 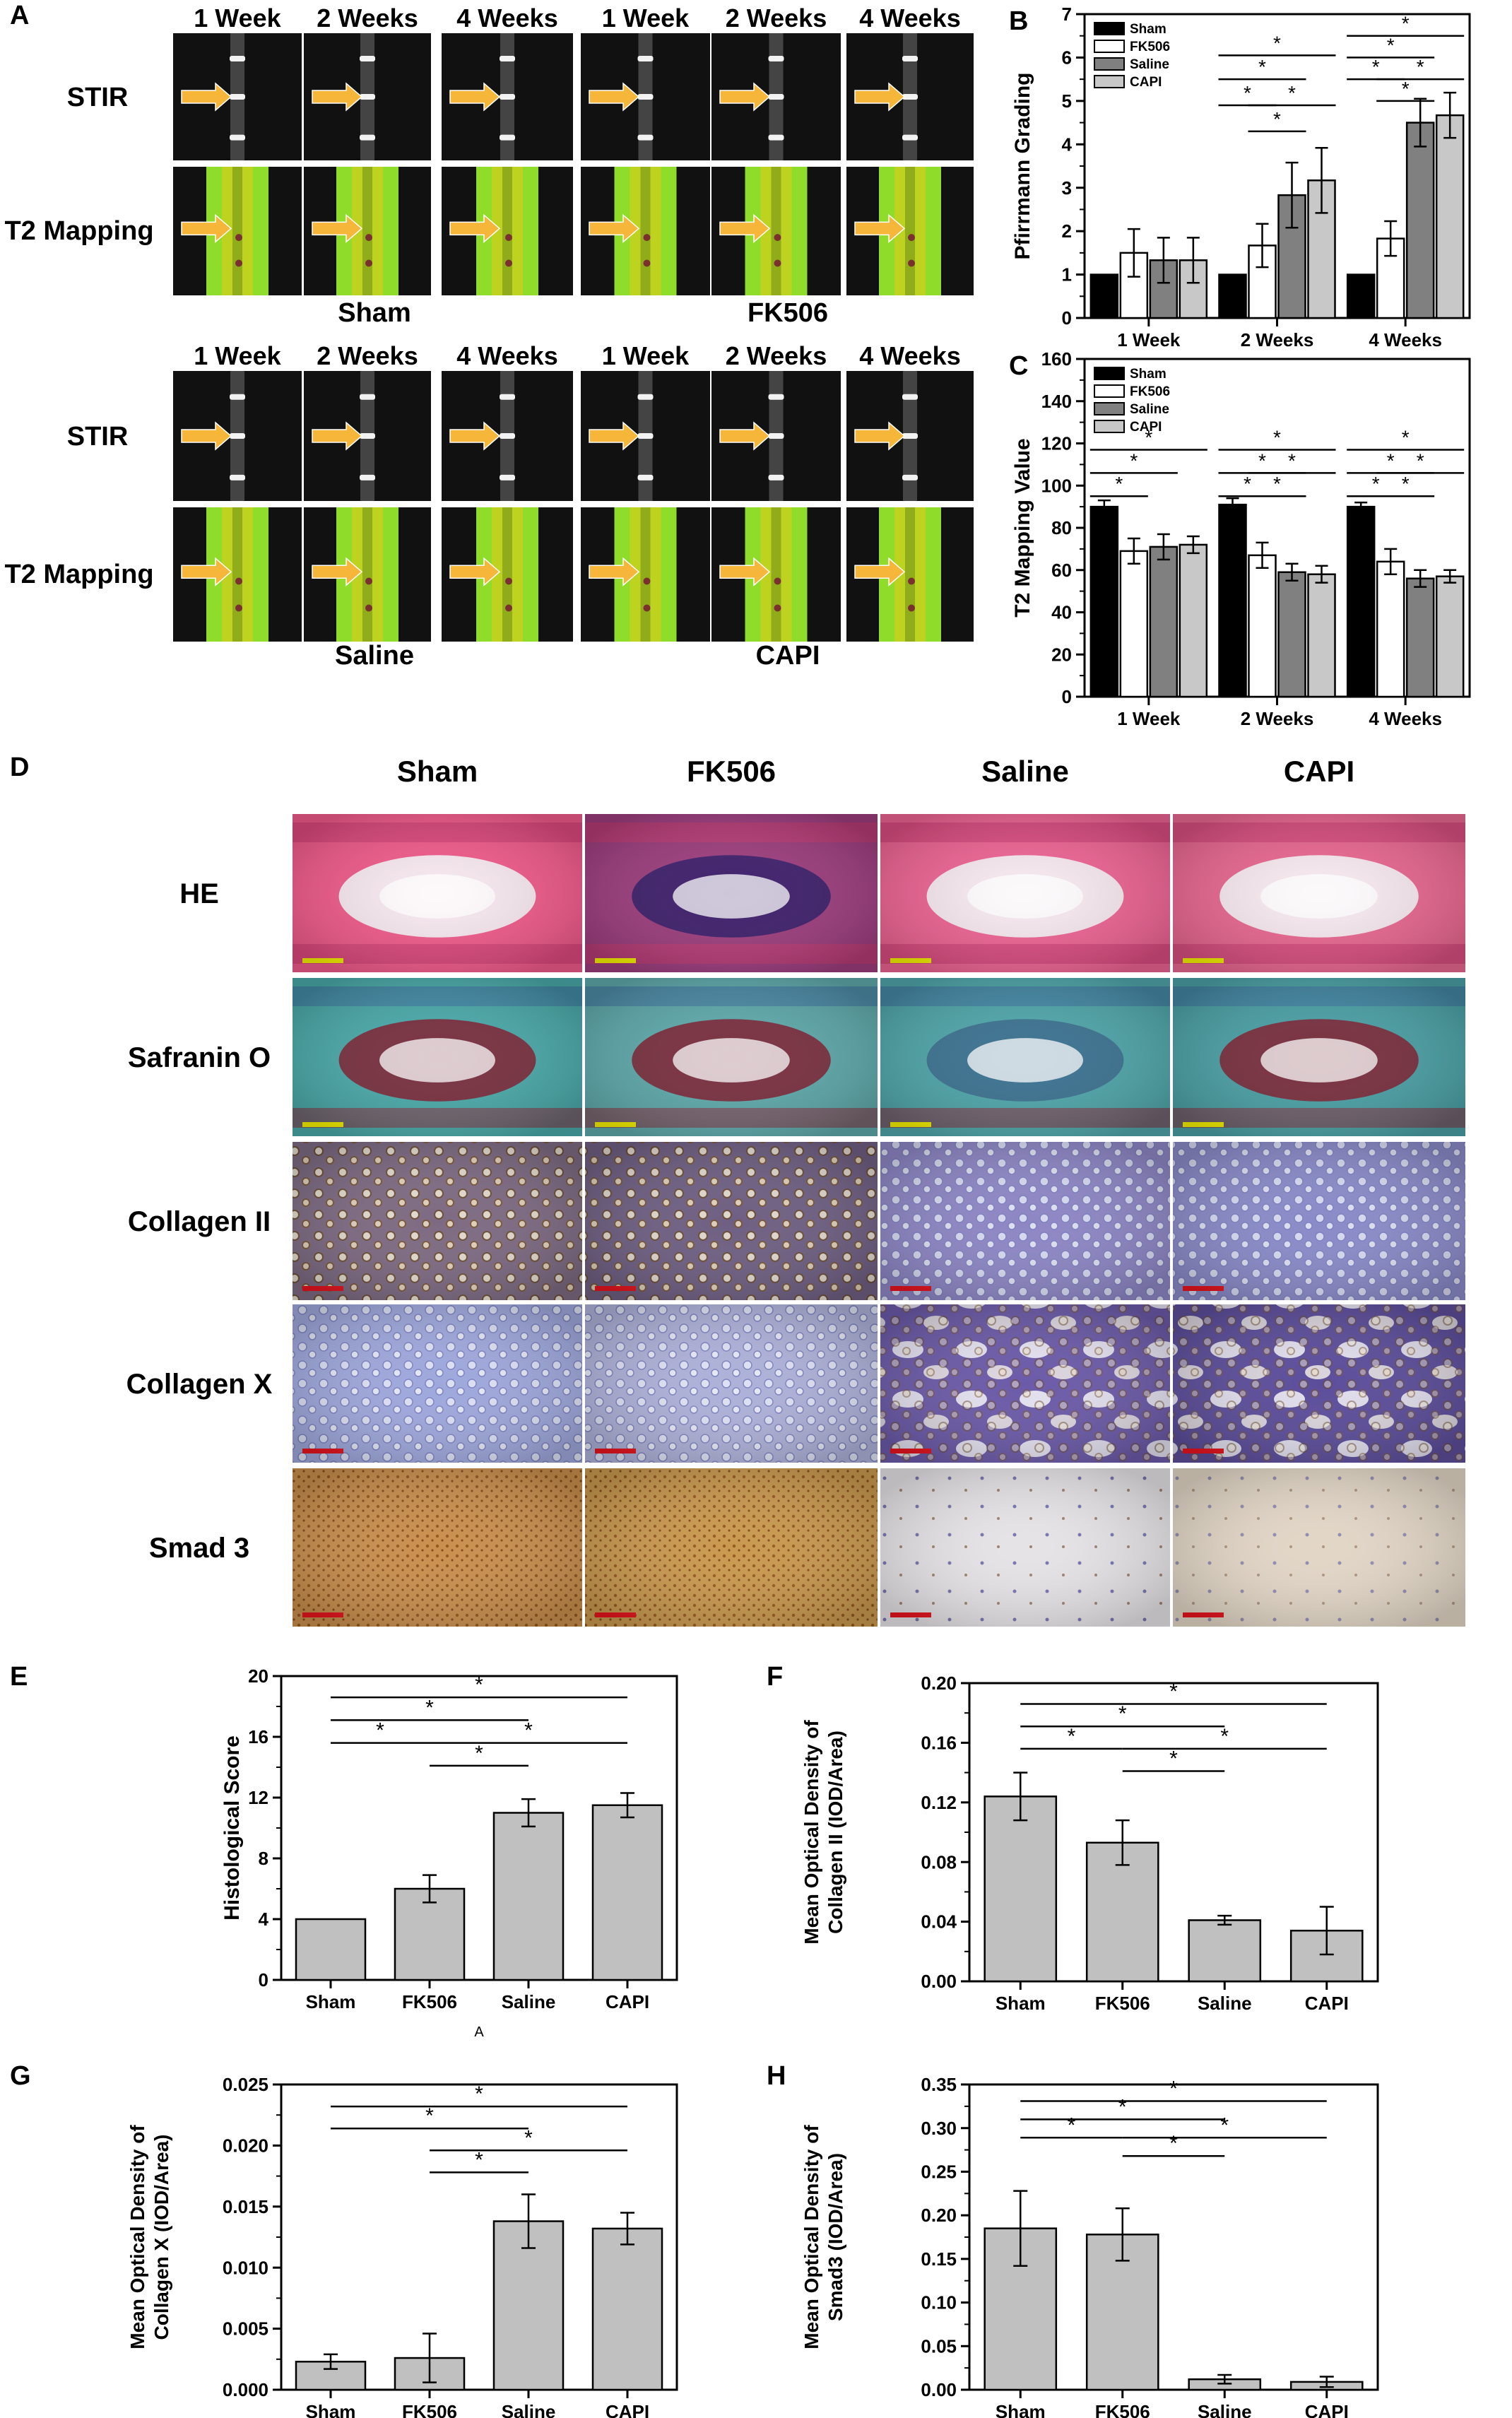 I want to click on y-tick-label: 0.08, so click(x=939, y=1862).